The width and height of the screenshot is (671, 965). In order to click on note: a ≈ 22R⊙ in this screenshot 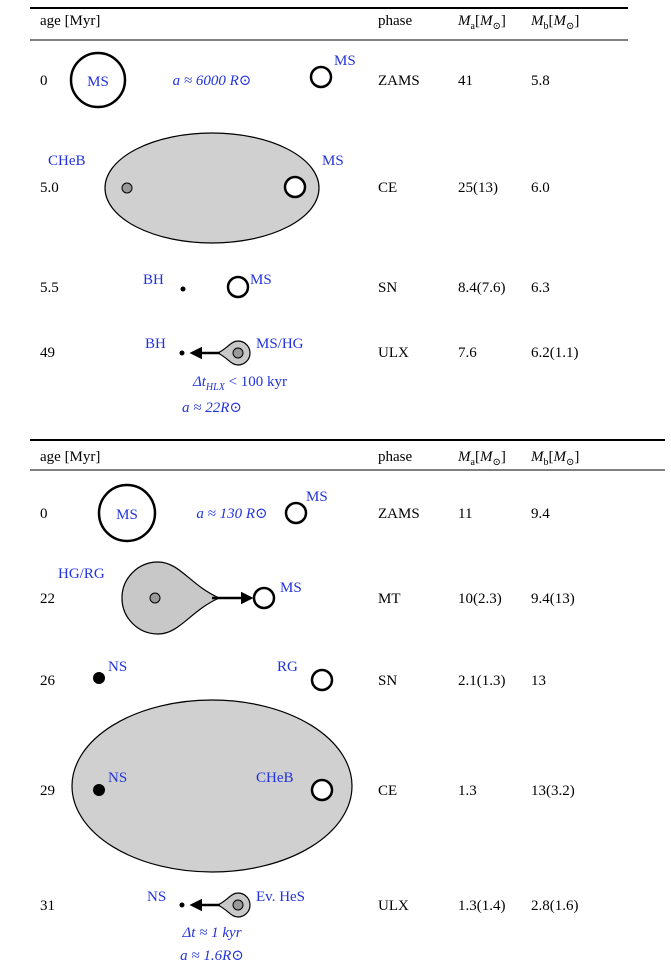, I will do `click(212, 408)`.